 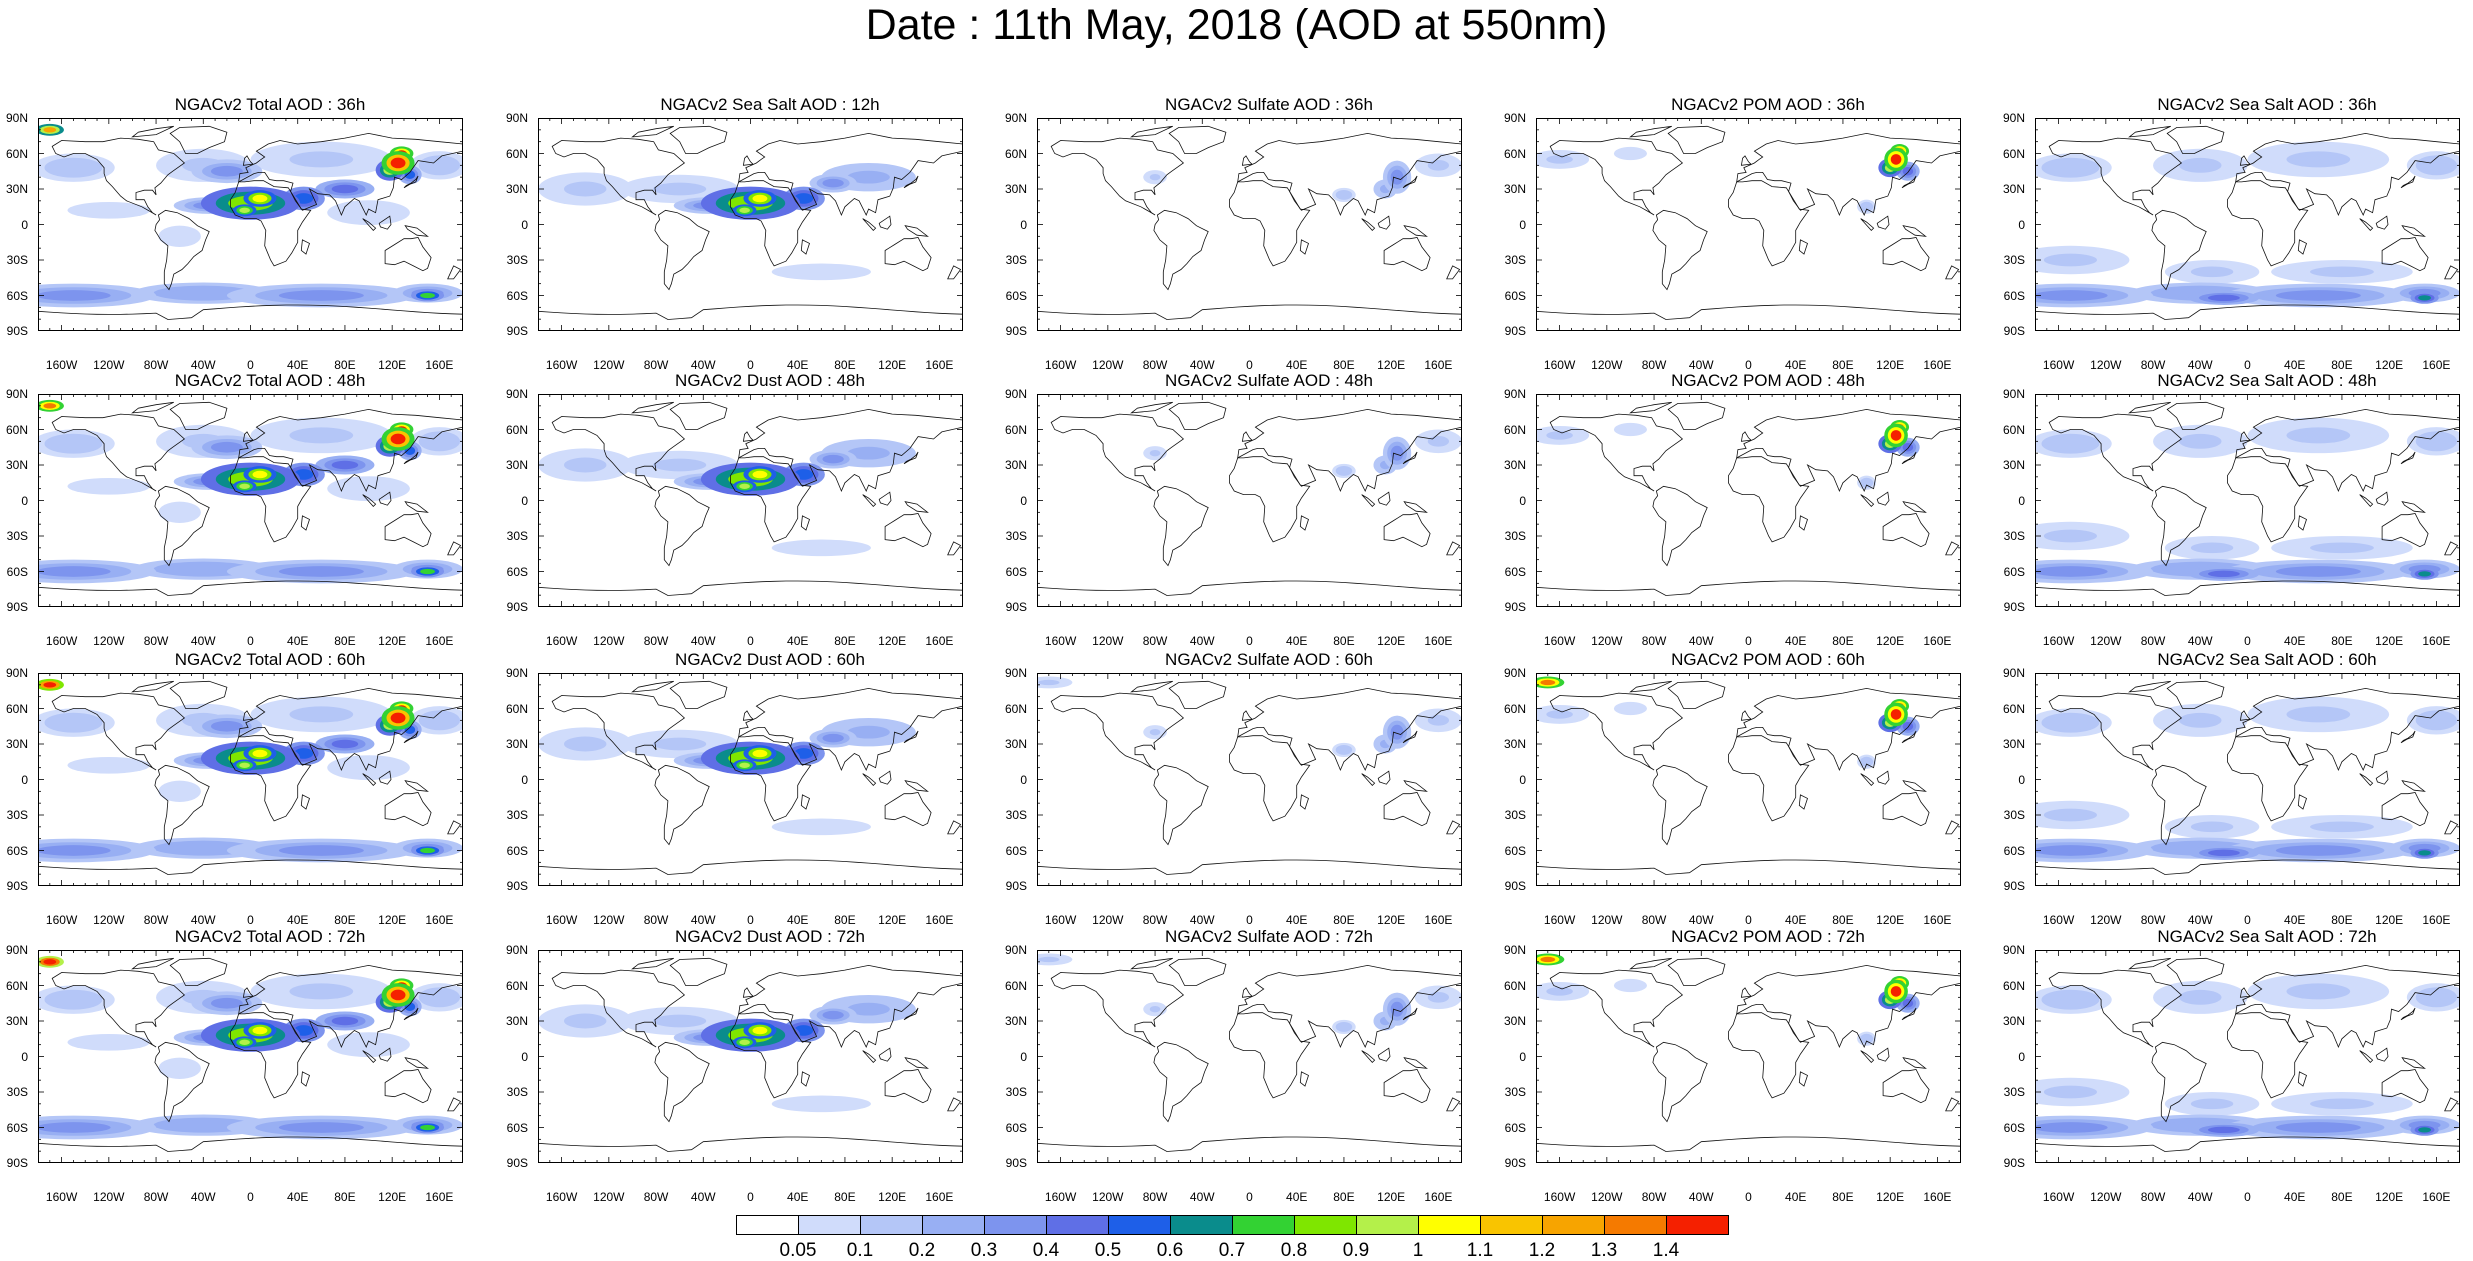 I want to click on longitude-tick-label: 40E, so click(x=798, y=365).